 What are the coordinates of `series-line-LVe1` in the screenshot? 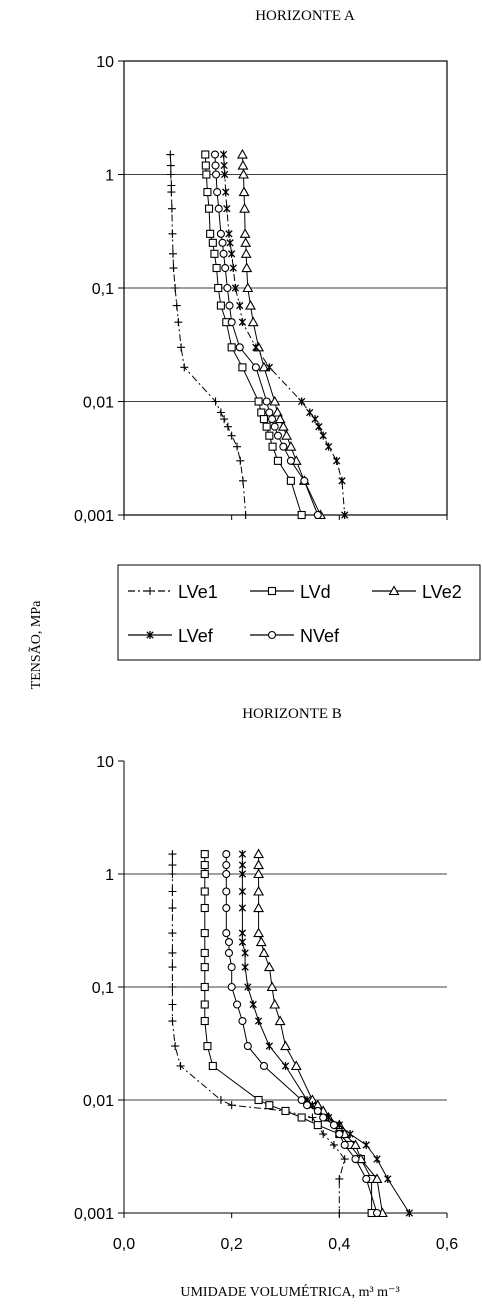 It's located at (258, 1033).